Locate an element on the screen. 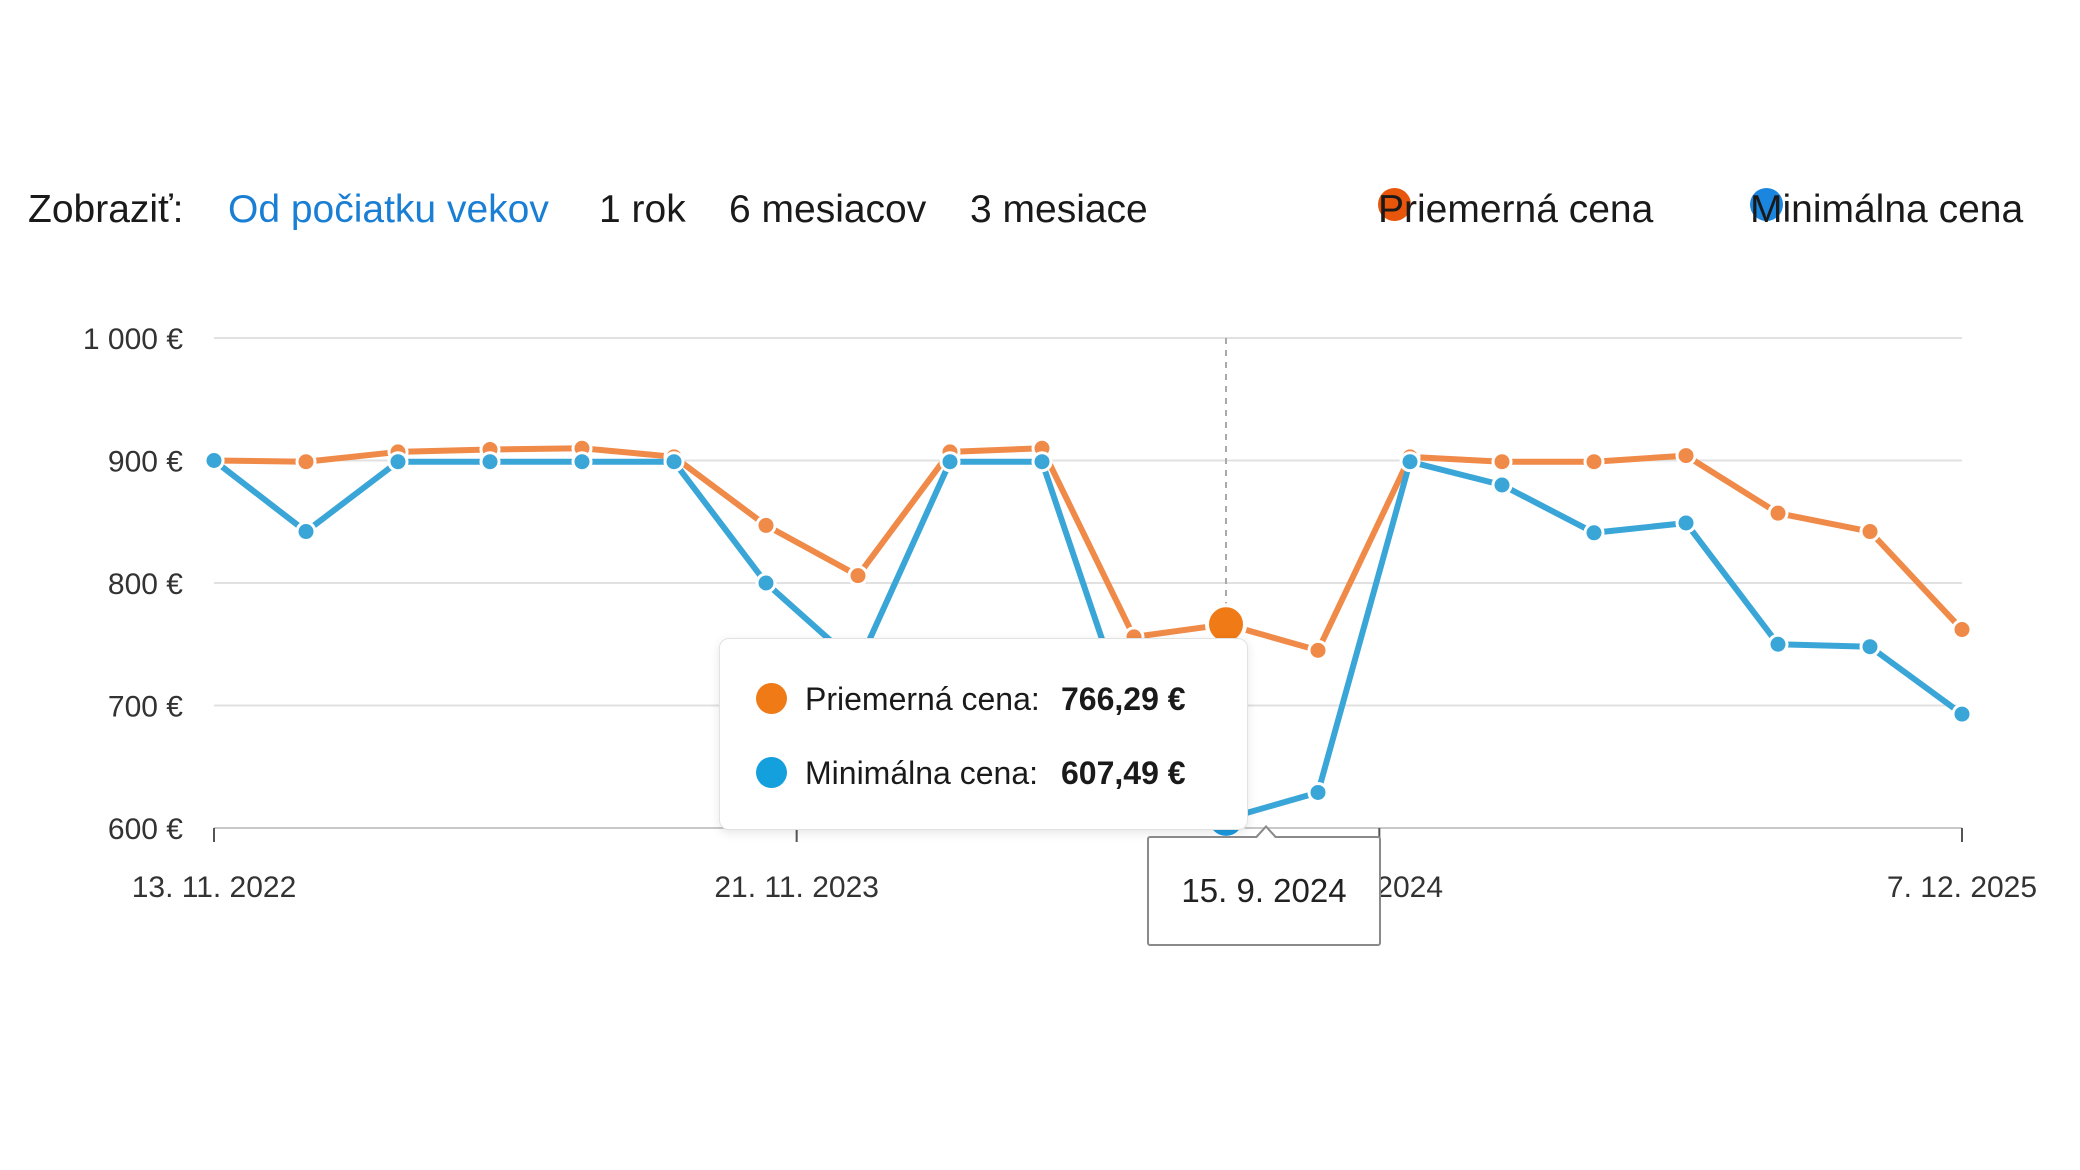 The height and width of the screenshot is (1170, 2080). range-1-year-link: 1 rok is located at coordinates (642, 209).